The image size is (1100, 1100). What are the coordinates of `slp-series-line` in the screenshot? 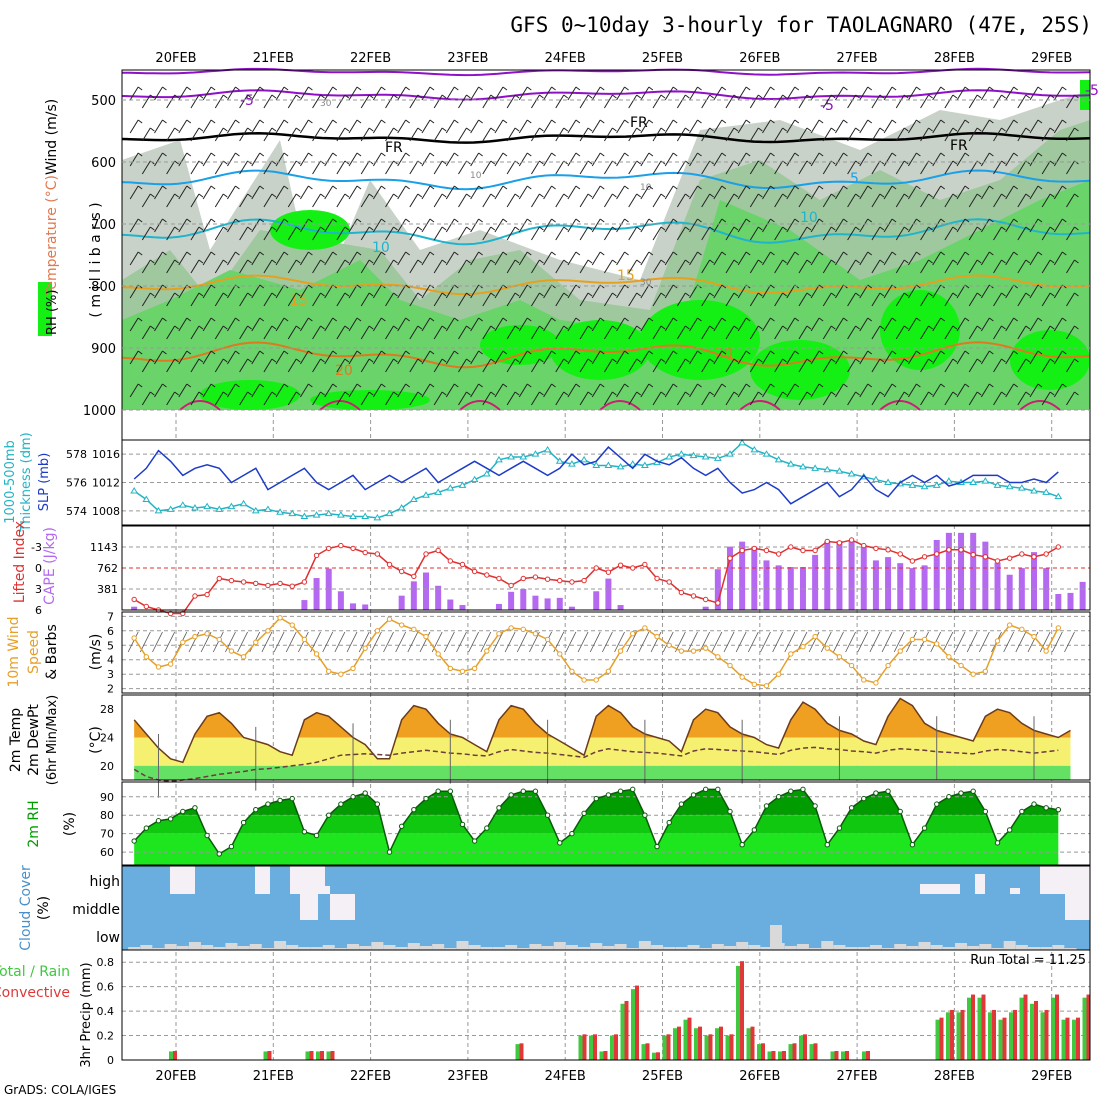 It's located at (596, 475).